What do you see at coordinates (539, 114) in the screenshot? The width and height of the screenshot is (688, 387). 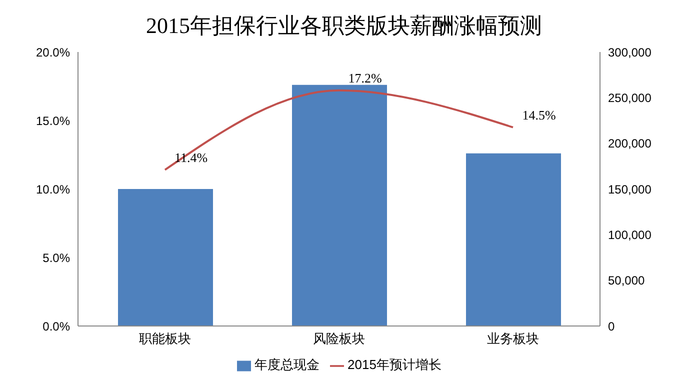 I see `data-label: 14.5%` at bounding box center [539, 114].